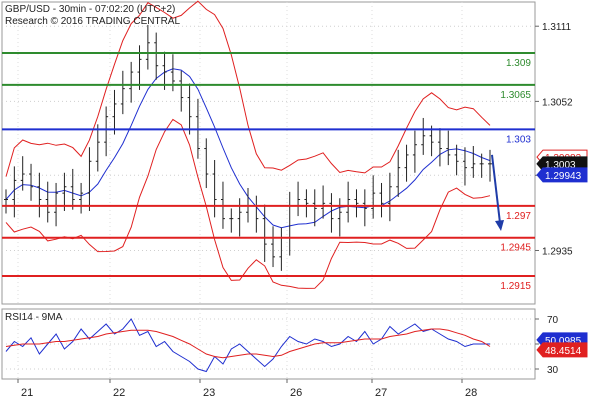 The height and width of the screenshot is (400, 590). Describe the element at coordinates (499, 225) in the screenshot. I see `forecast-arrow-head` at that location.